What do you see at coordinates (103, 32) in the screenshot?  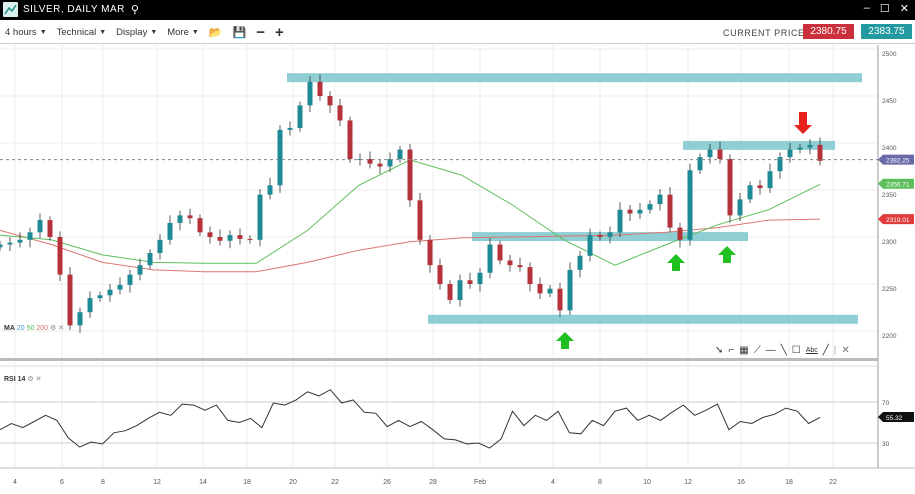 I see `chevron-down-icon: ▼` at bounding box center [103, 32].